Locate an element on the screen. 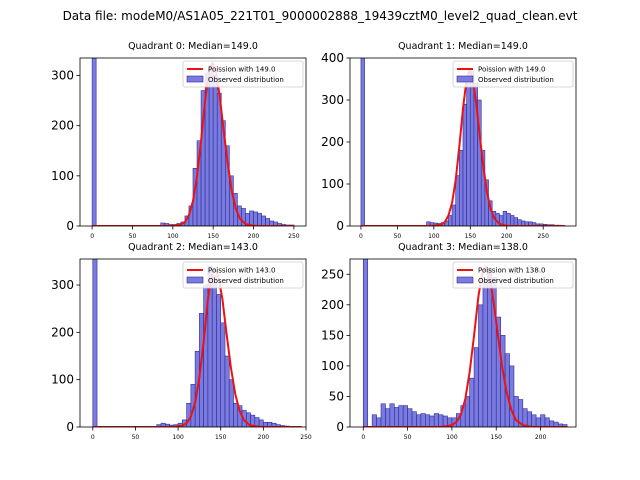  panel-title: Quadrant 0: Median=149.0 is located at coordinates (193, 46).